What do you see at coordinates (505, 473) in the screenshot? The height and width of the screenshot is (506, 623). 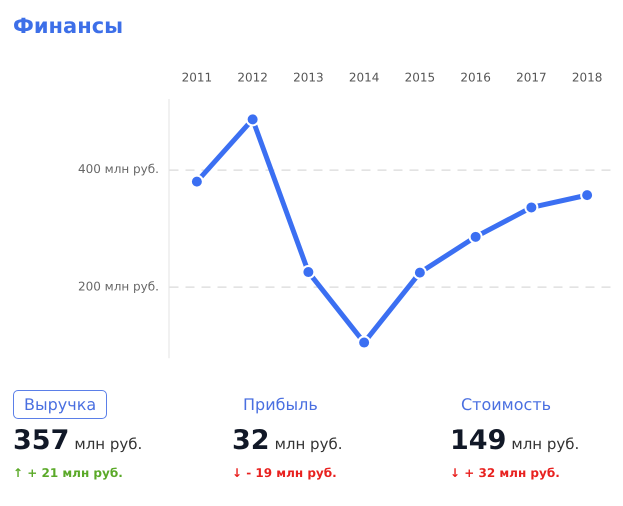 I see `text: ↓ + 32 млн руб.` at bounding box center [505, 473].